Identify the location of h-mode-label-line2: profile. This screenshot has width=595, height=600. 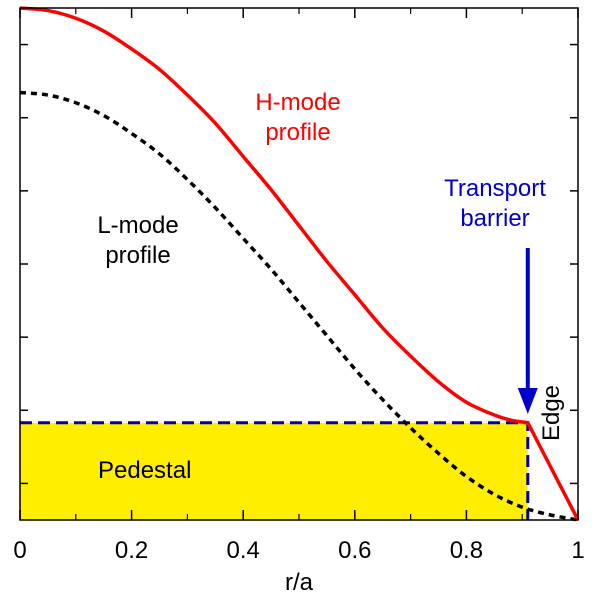
(297, 132).